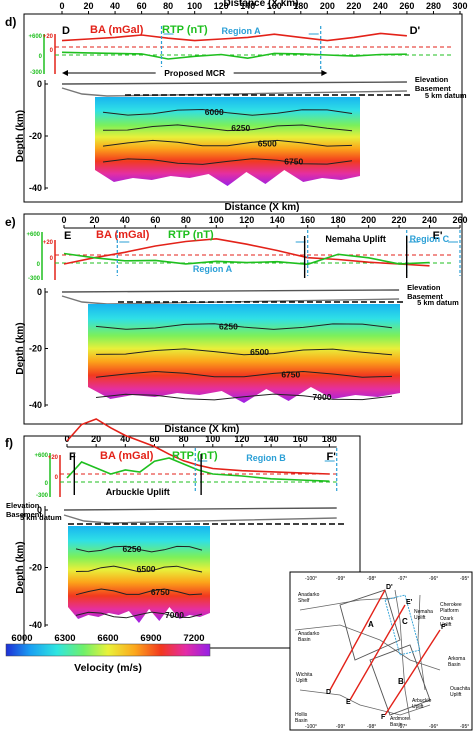 This screenshot has height=731, width=474. What do you see at coordinates (304, 640) in the screenshot?
I see `map-feature-word: Basin` at bounding box center [304, 640].